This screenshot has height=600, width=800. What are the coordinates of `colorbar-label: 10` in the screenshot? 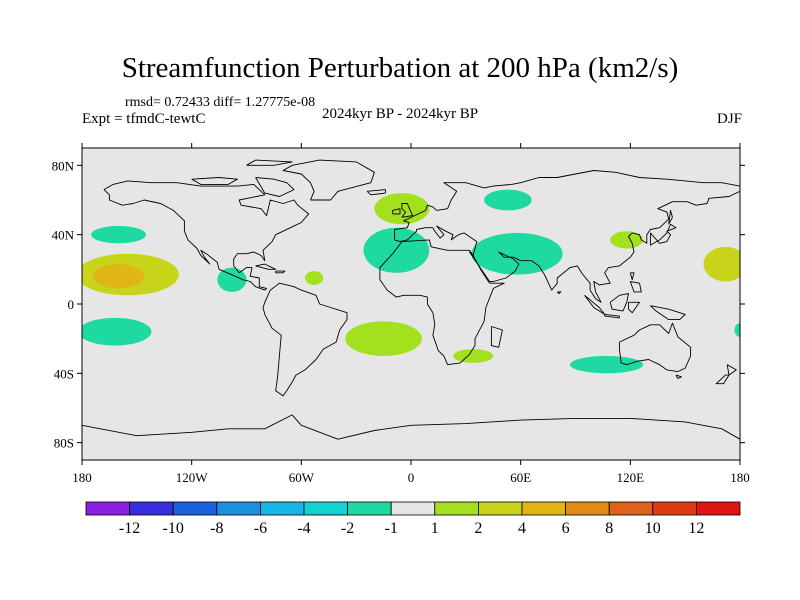 It's located at (653, 528).